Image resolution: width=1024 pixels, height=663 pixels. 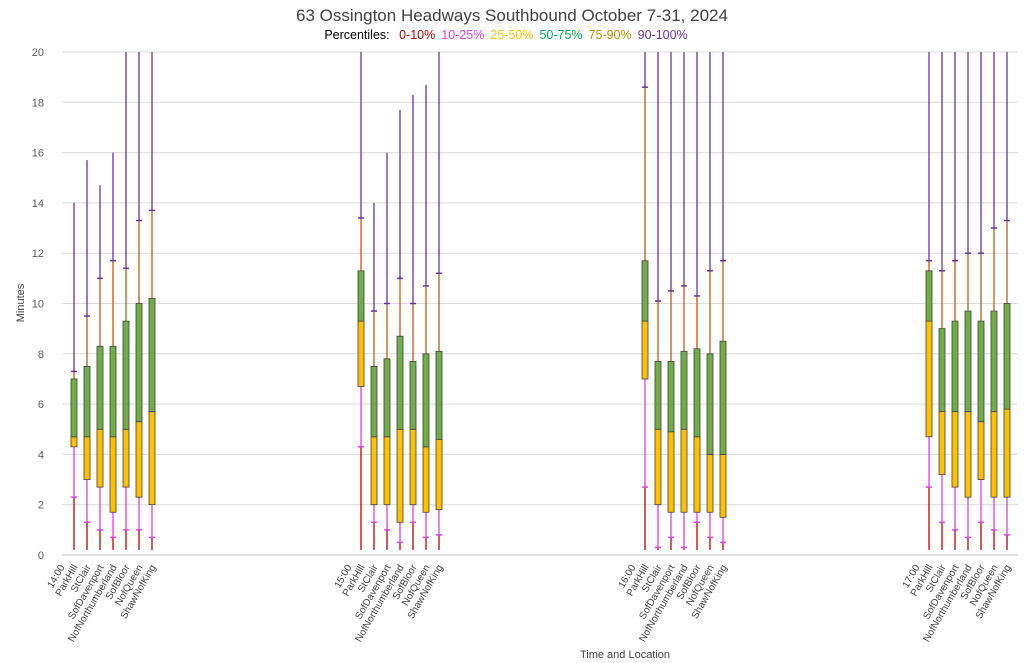 I want to click on box-17:00-StClair, so click(x=942, y=301).